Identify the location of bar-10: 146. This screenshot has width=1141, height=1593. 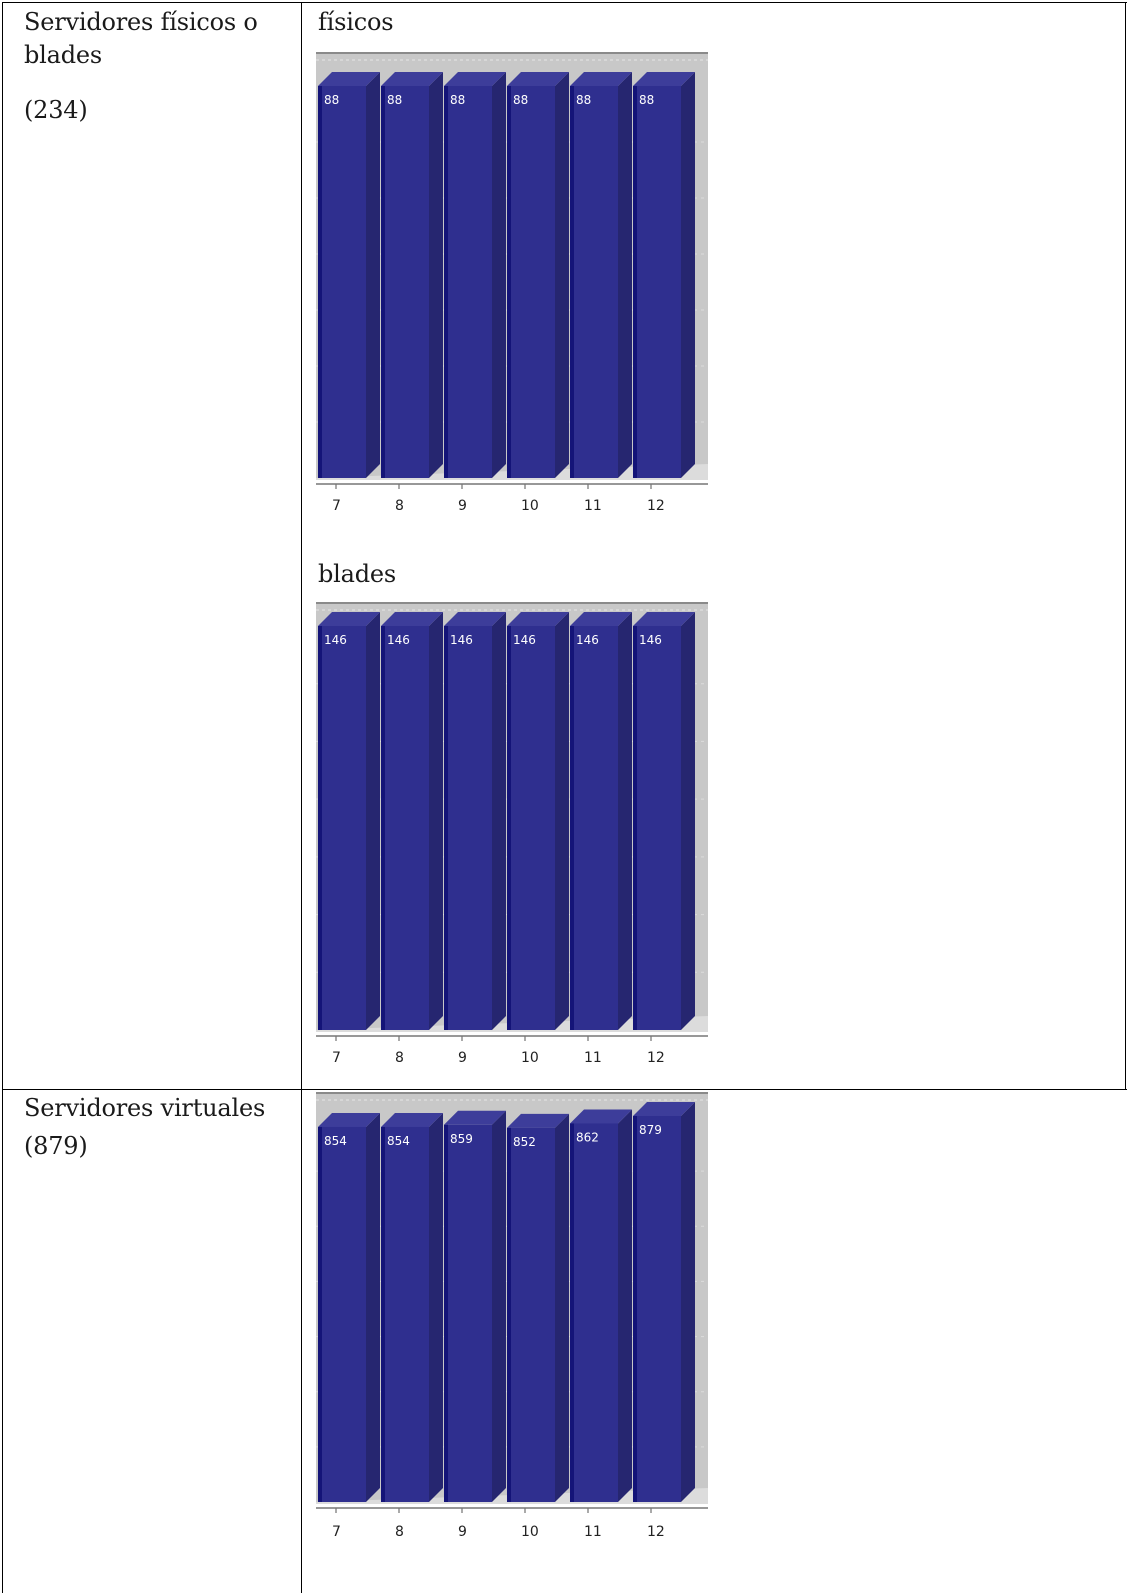
(538, 821).